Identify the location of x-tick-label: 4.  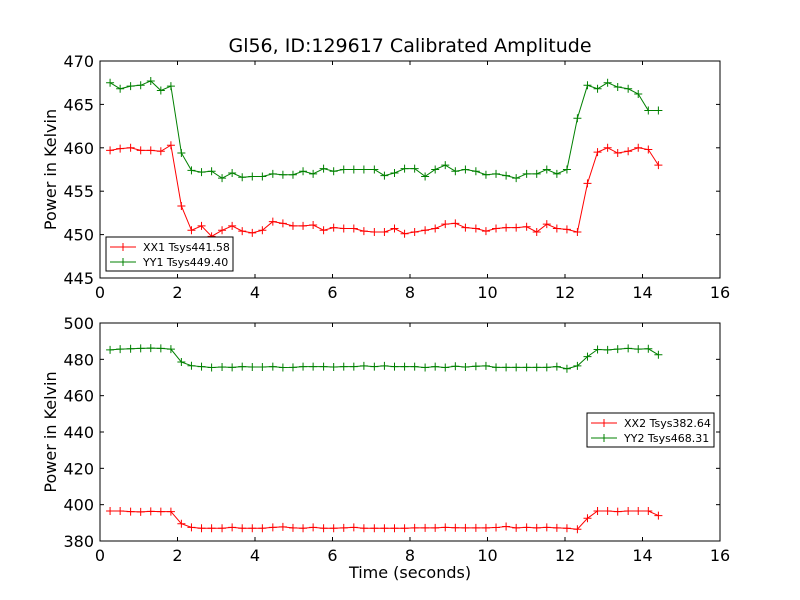
(255, 555).